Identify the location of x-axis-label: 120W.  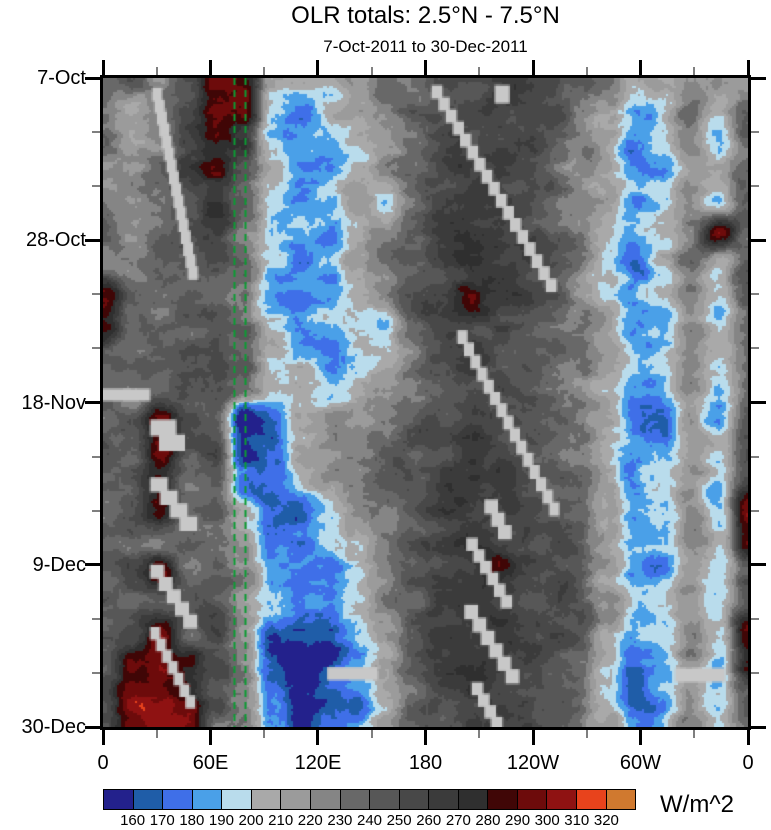
(533, 763).